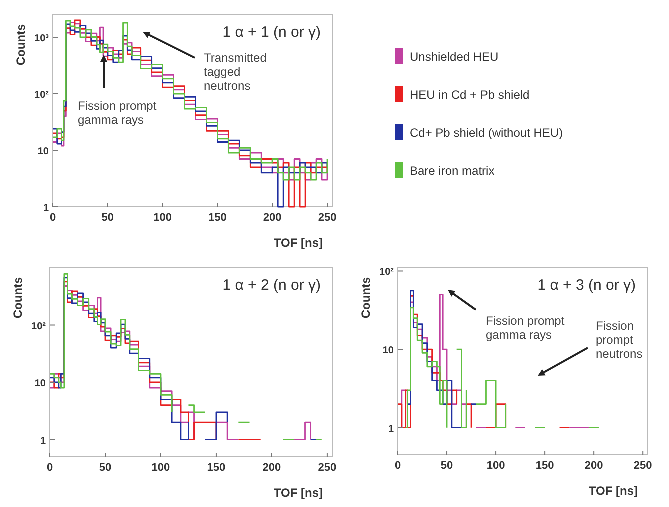 The height and width of the screenshot is (507, 669). I want to click on annotation: 1 α + 3 (n or γ), so click(587, 285).